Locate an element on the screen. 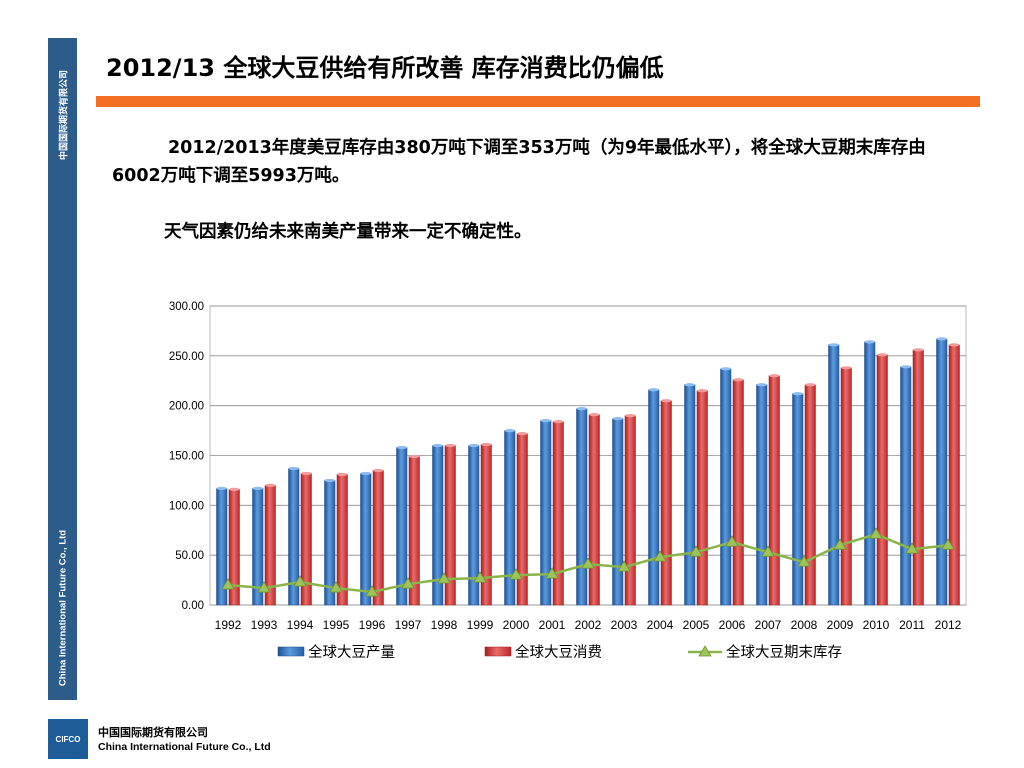 The width and height of the screenshot is (1024, 768). x-tick-label: 1992 is located at coordinates (228, 625).